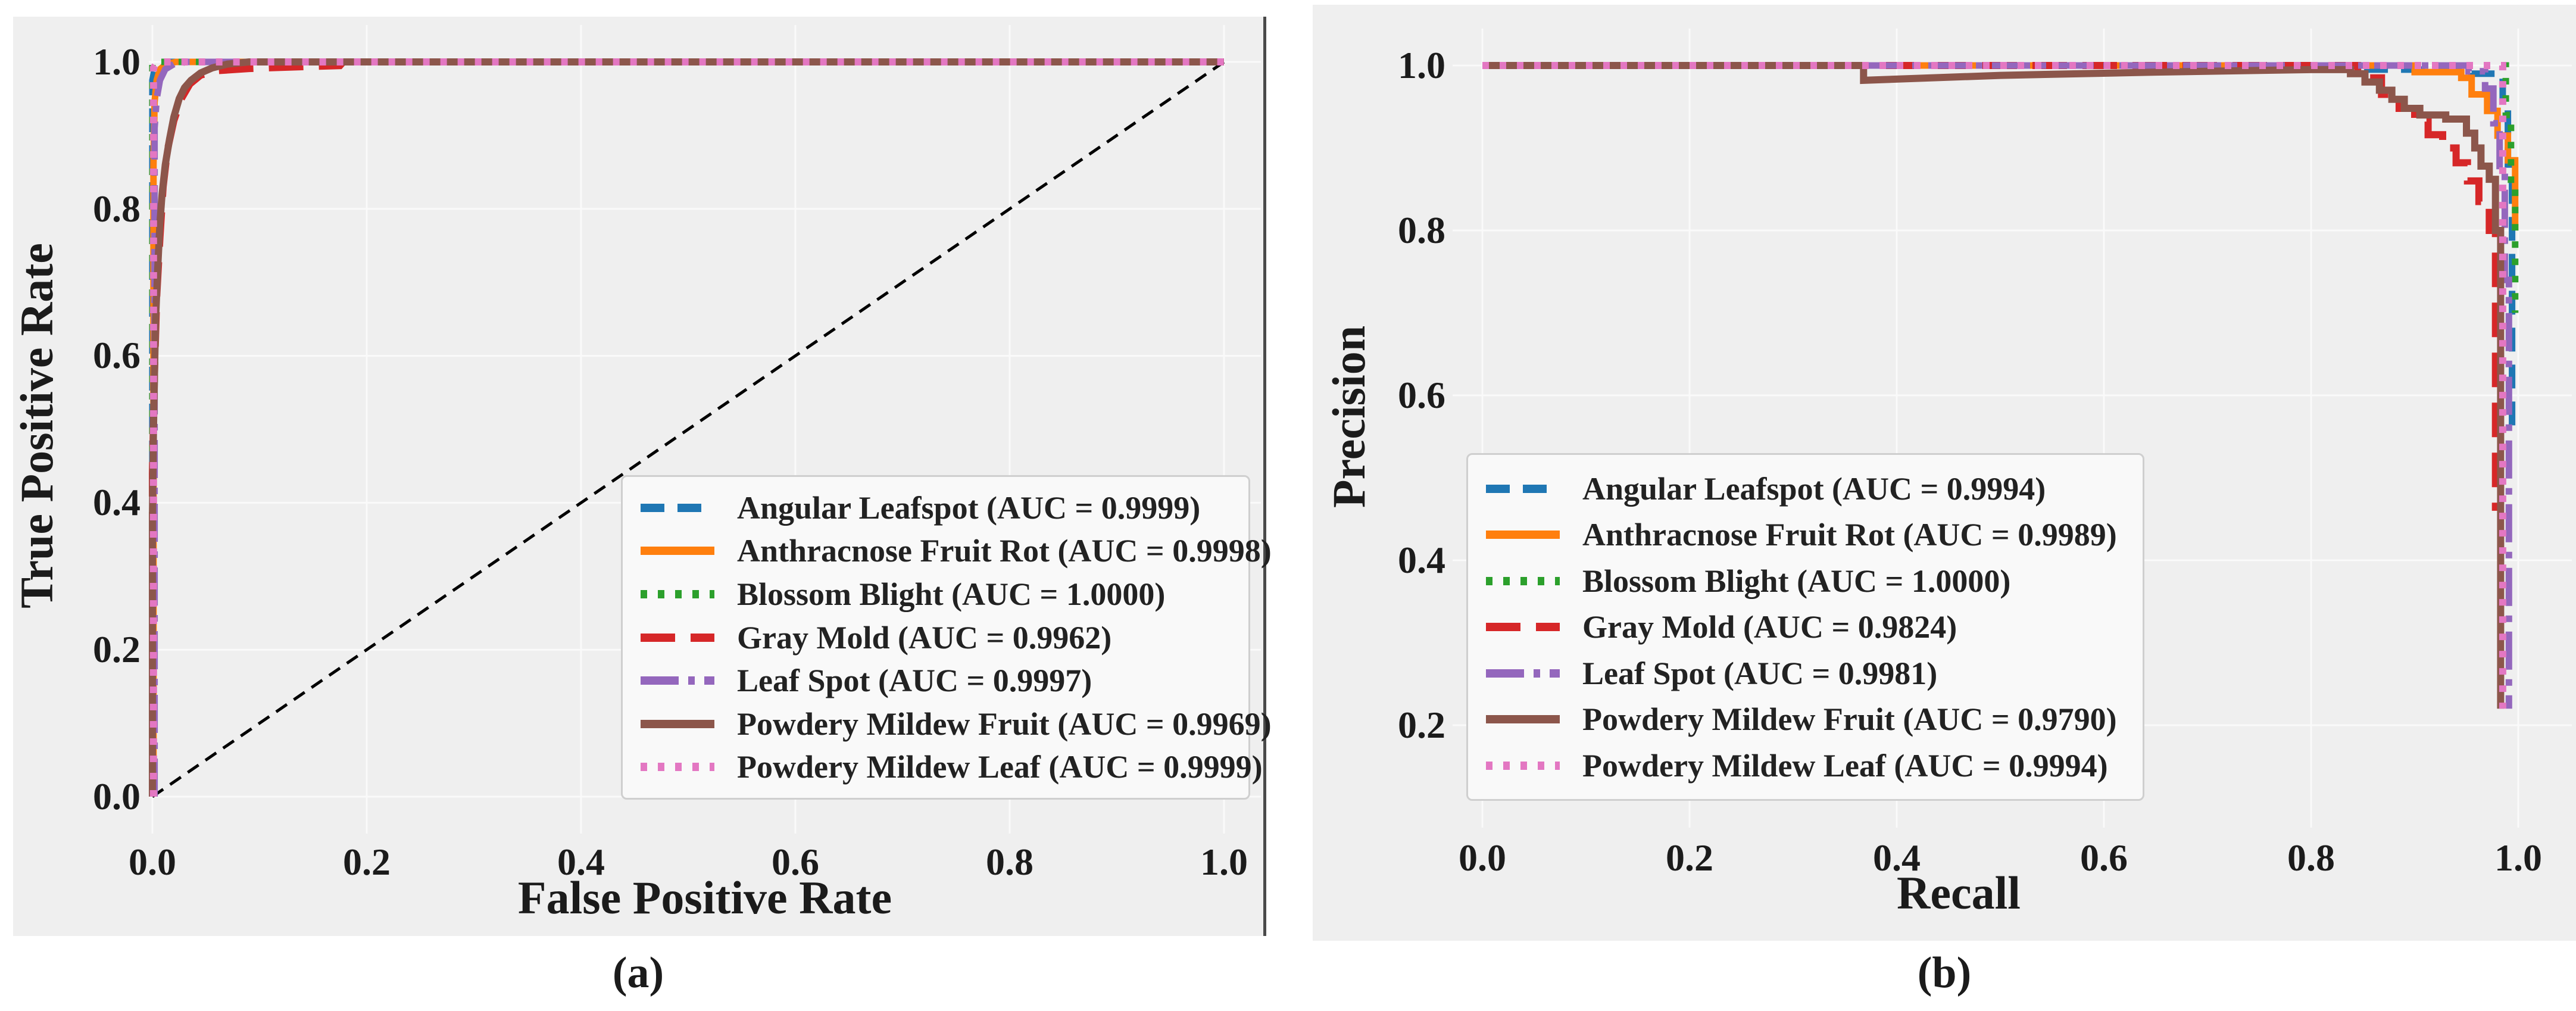 The image size is (2576, 1011). What do you see at coordinates (1000, 767) in the screenshot?
I see `legend-label: Powdery Mildew Leaf (AUC = 0.9999)` at bounding box center [1000, 767].